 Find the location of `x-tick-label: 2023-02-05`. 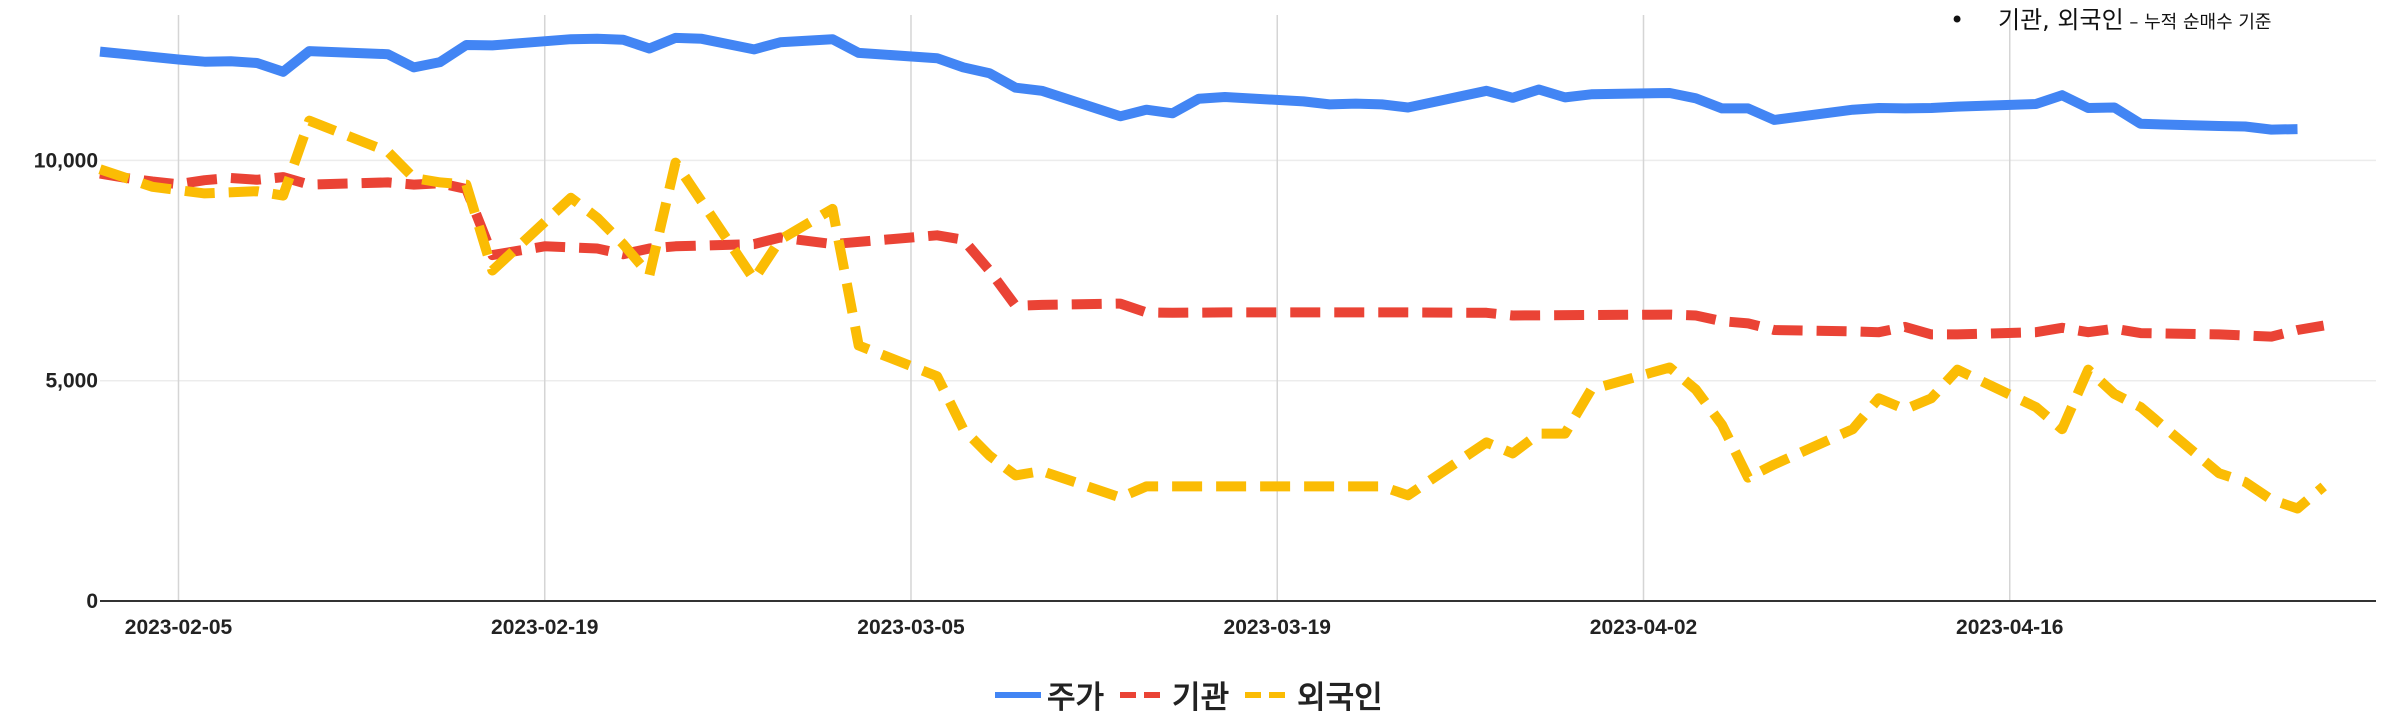

x-tick-label: 2023-02-05 is located at coordinates (179, 627).